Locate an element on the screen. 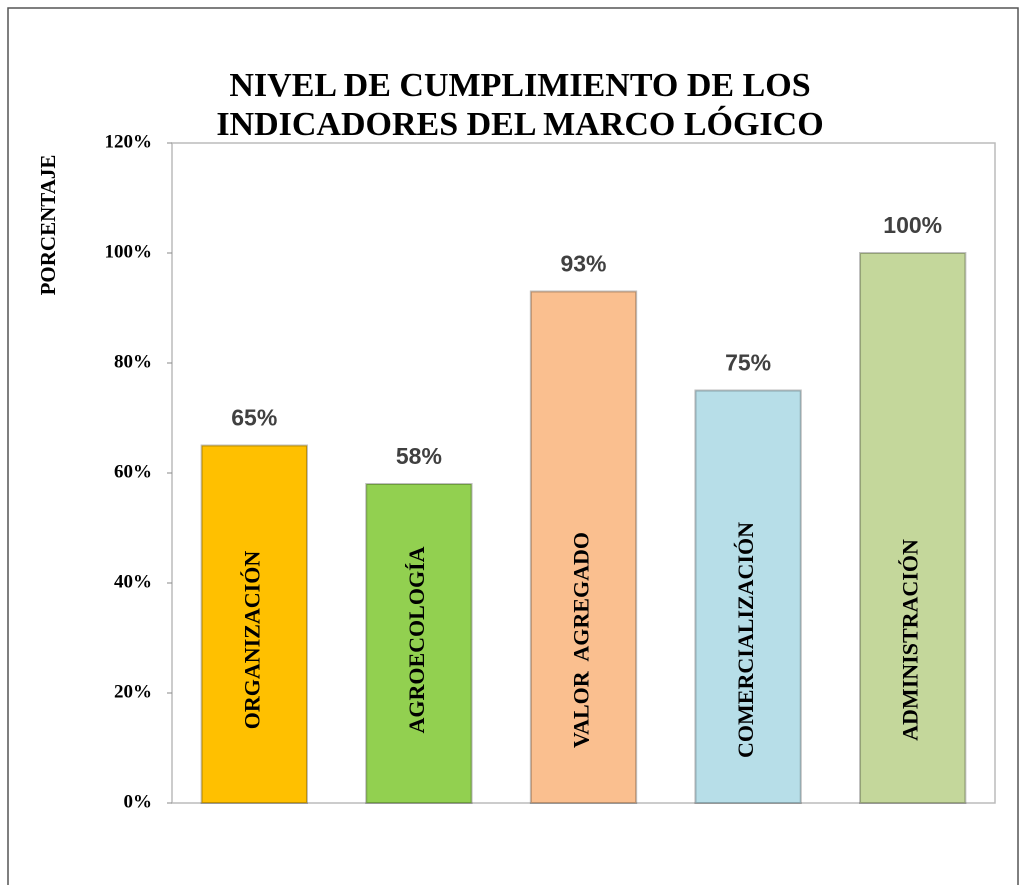  data-label: 65% is located at coordinates (254, 418).